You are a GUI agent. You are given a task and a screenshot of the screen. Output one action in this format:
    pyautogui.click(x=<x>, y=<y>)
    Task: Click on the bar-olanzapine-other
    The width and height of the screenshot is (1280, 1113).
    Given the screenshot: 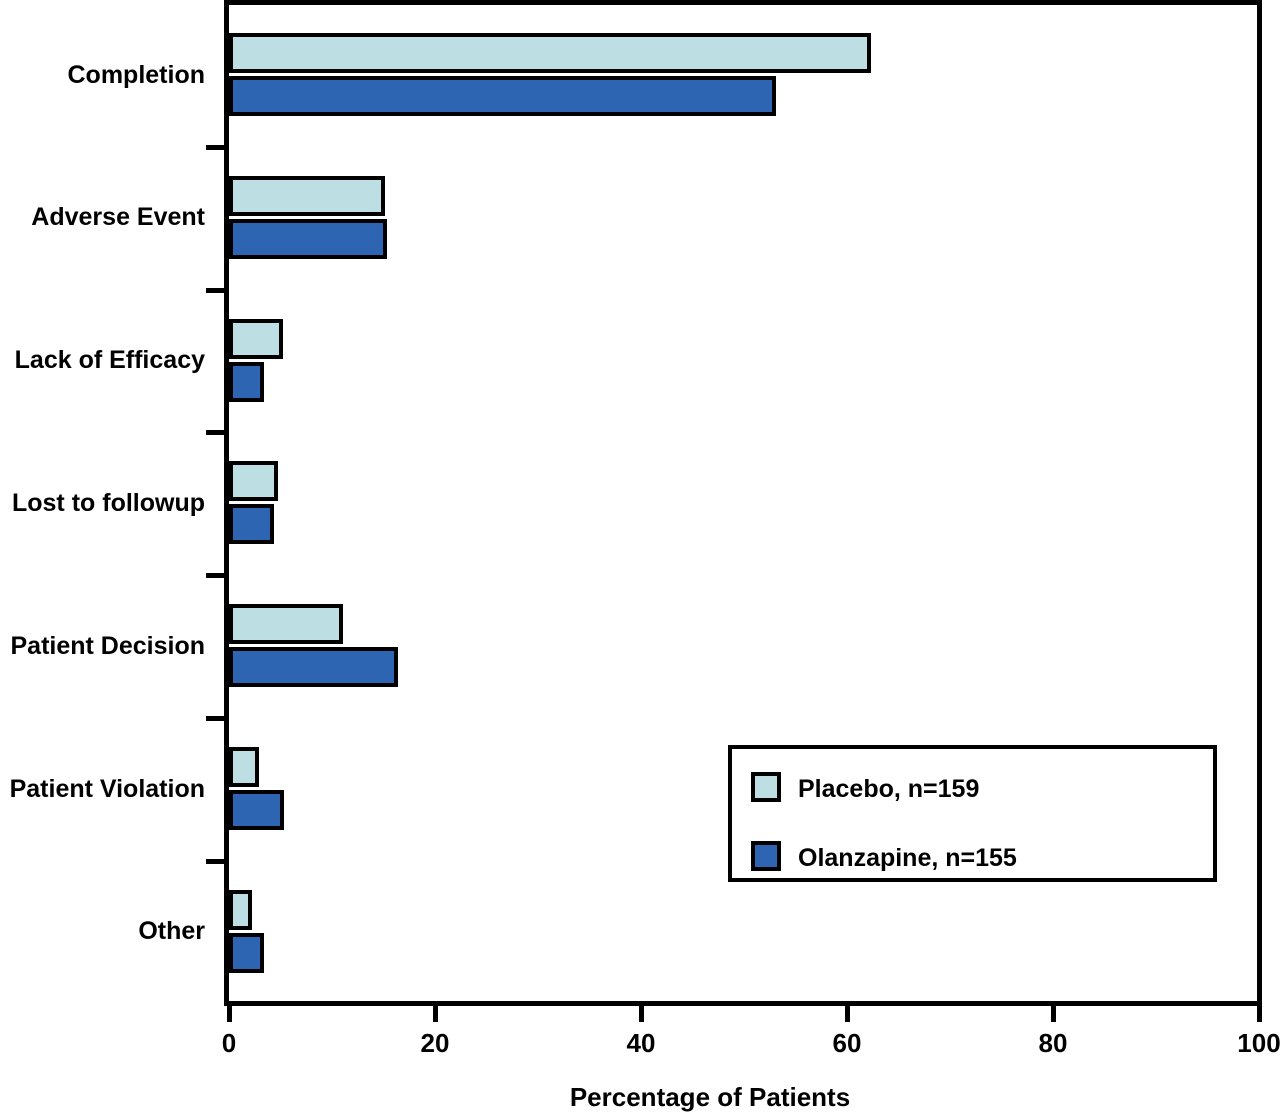 What is the action you would take?
    pyautogui.click(x=247, y=952)
    